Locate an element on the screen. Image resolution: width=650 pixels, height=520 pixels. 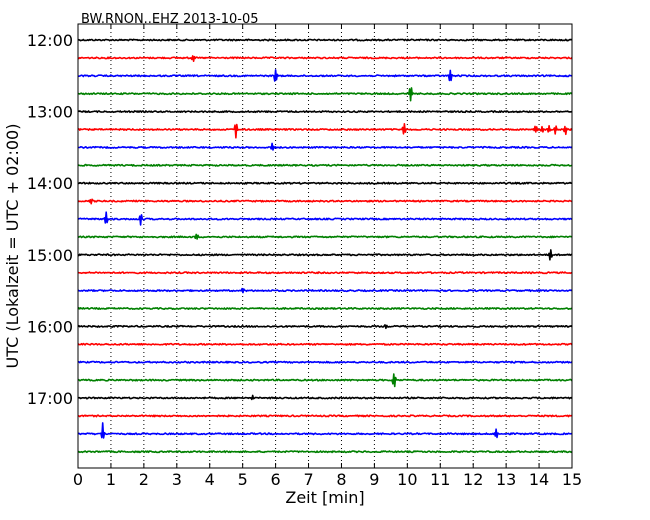
x-tick-label: 7 is located at coordinates (308, 479).